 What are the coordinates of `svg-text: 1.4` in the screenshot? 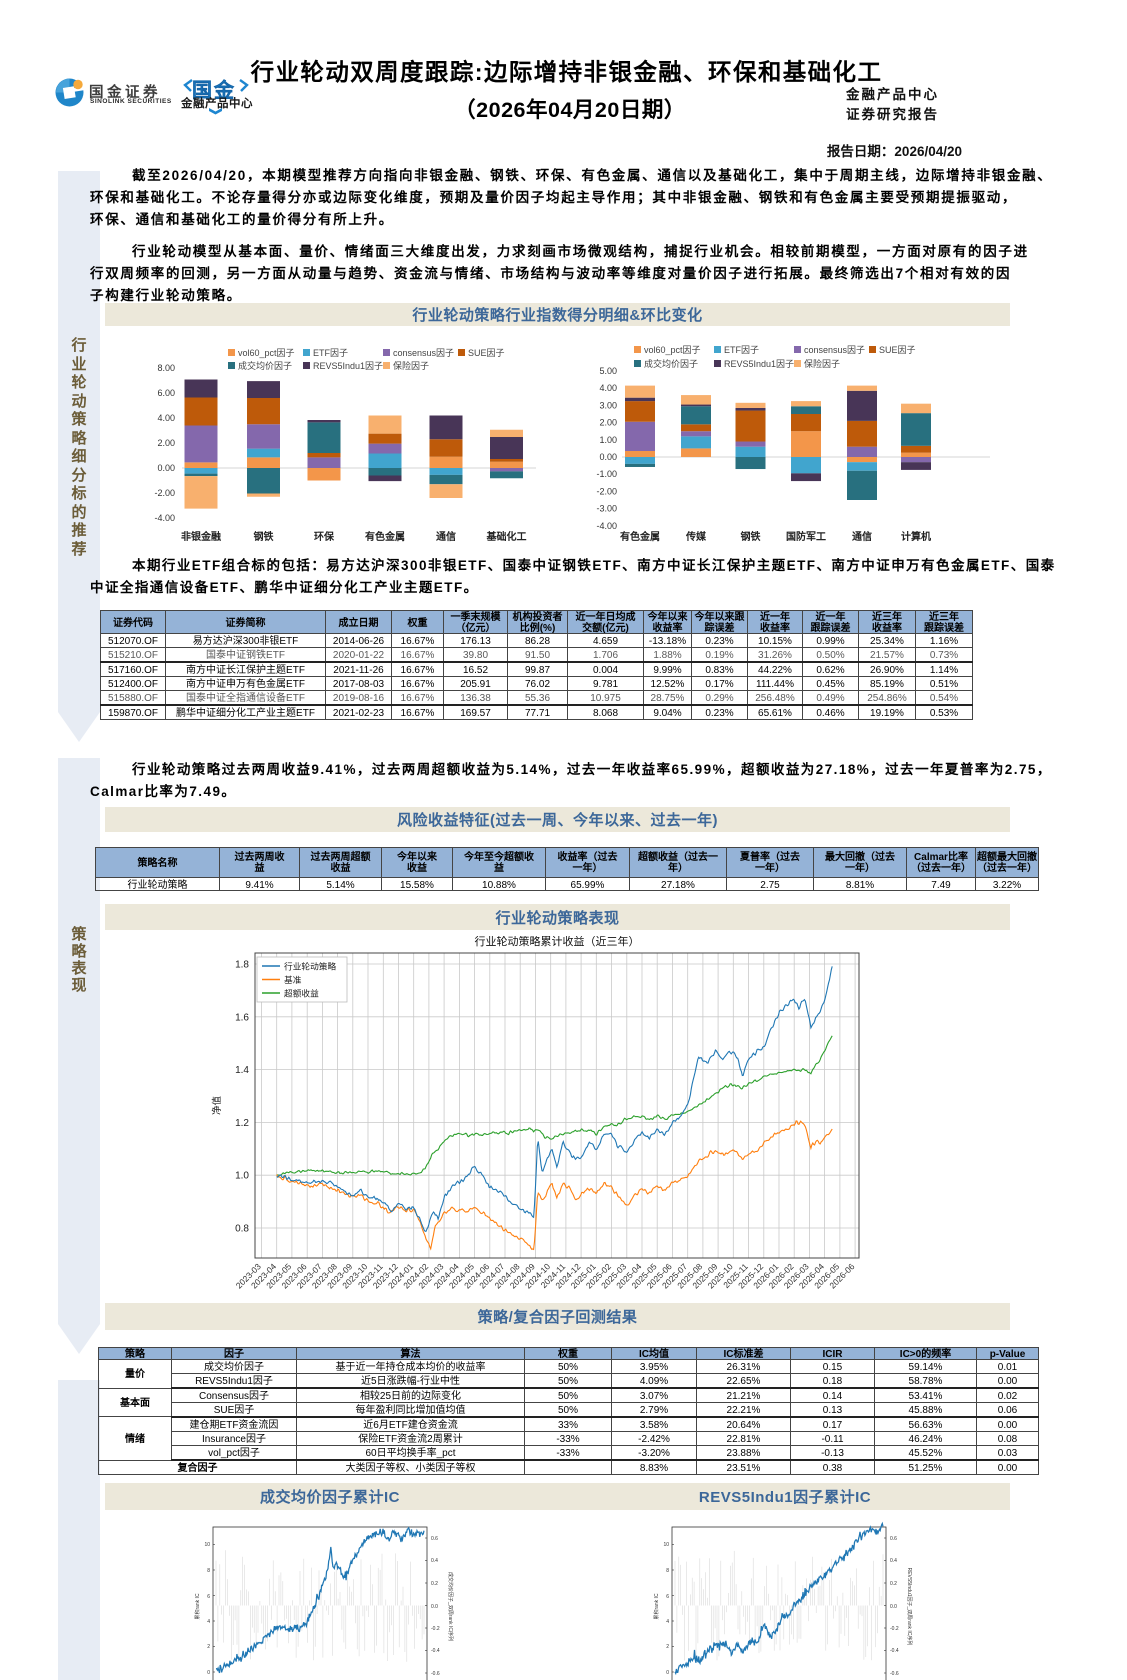 It's located at (242, 1068).